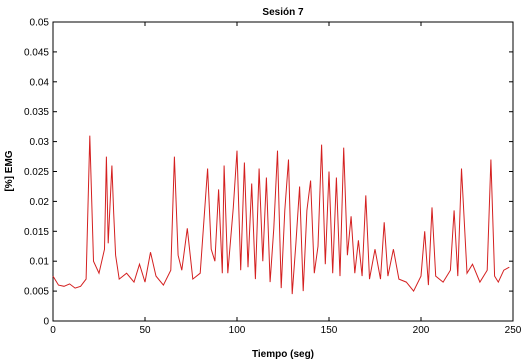 The height and width of the screenshot is (364, 528). What do you see at coordinates (40, 142) in the screenshot?
I see `y-tick-label: 0.03` at bounding box center [40, 142].